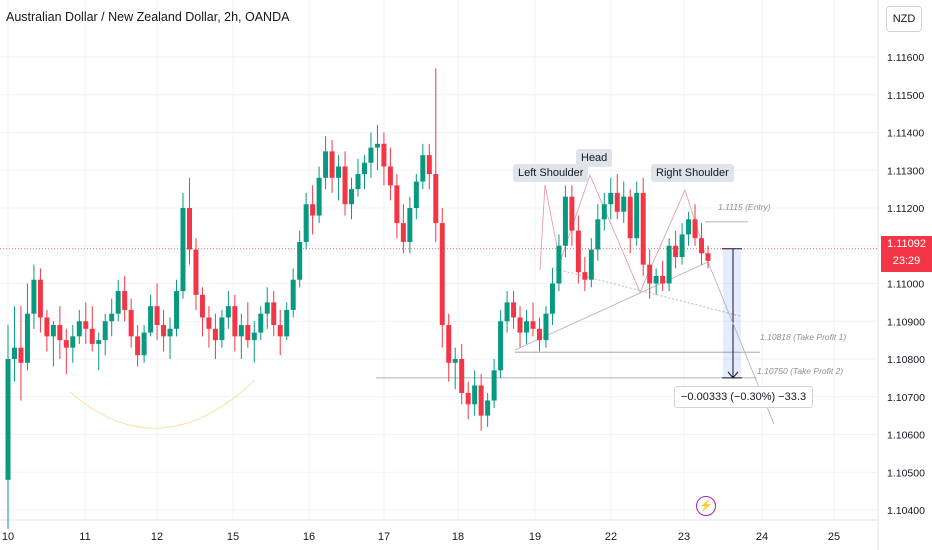 This screenshot has width=932, height=550. What do you see at coordinates (594, 158) in the screenshot?
I see `head-label: Head` at bounding box center [594, 158].